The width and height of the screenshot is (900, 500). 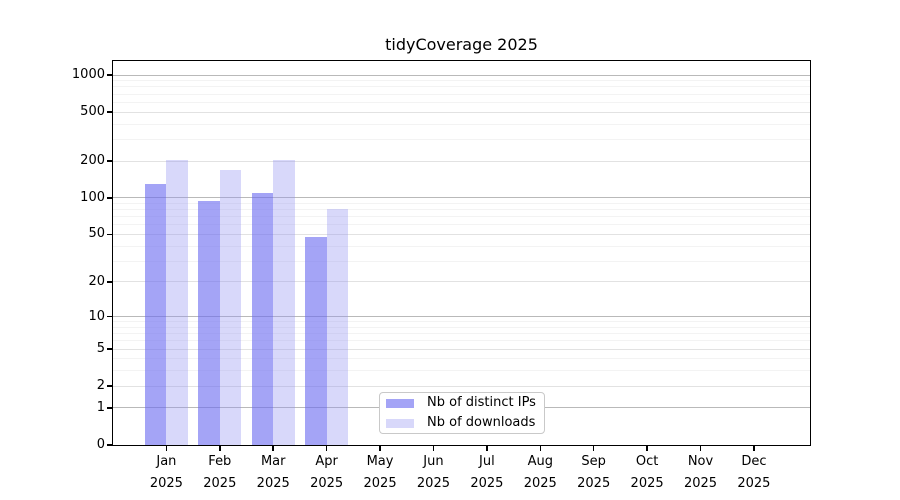 What do you see at coordinates (433, 461) in the screenshot?
I see `month-label: Jun` at bounding box center [433, 461].